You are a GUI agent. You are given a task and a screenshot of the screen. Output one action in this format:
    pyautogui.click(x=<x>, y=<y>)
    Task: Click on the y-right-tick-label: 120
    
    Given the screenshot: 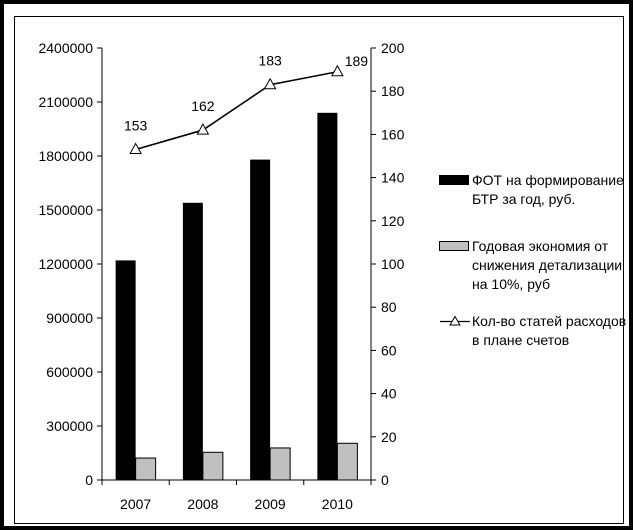 What is the action you would take?
    pyautogui.click(x=393, y=221)
    